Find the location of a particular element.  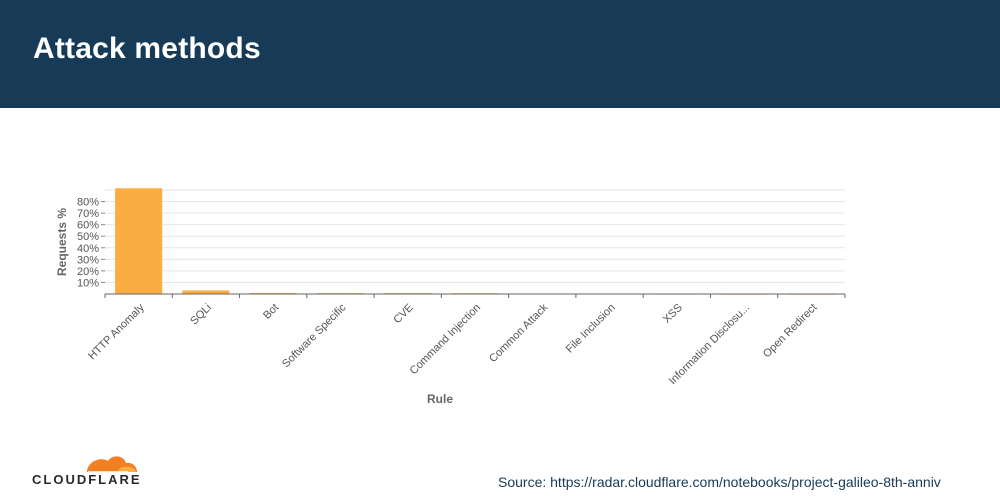

y-tick-label: 40% is located at coordinates (88, 249).